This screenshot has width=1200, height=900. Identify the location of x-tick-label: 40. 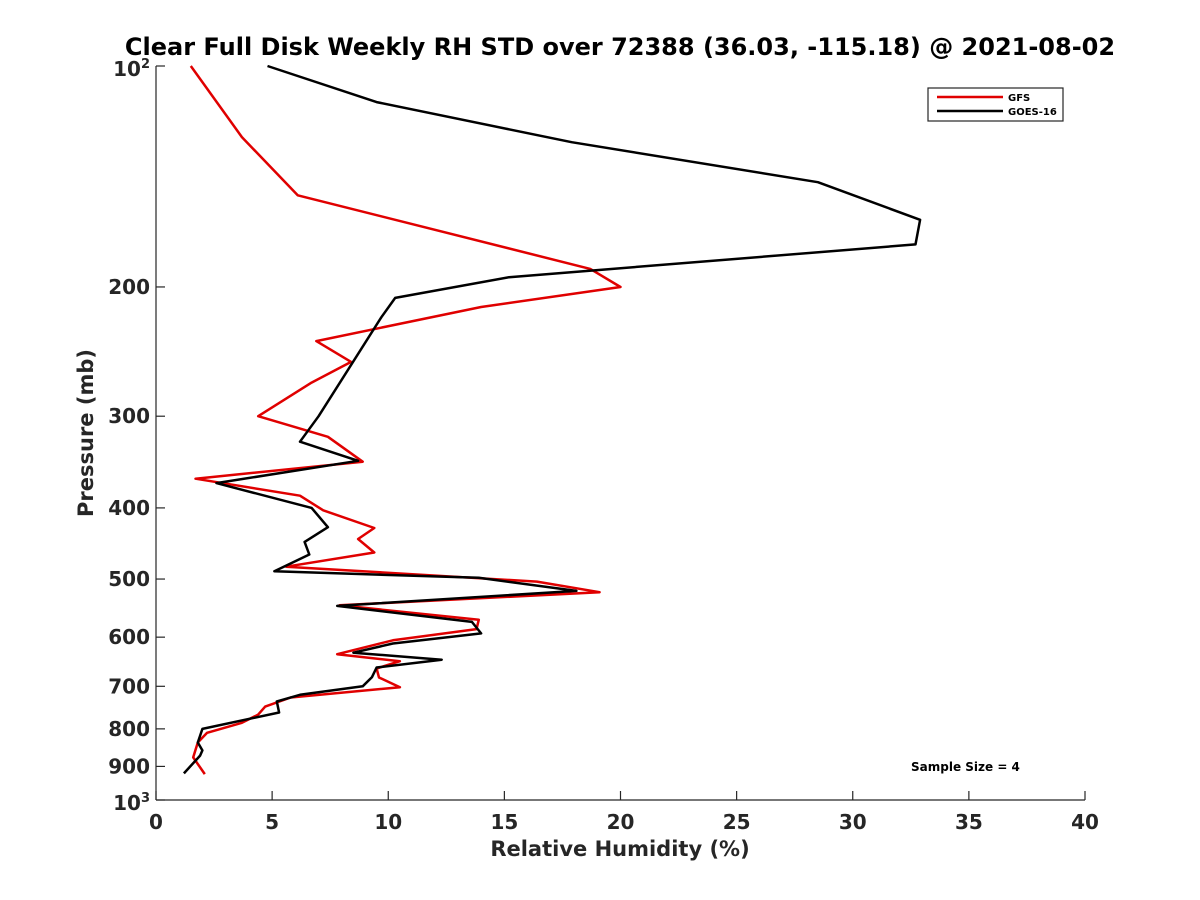
(1085, 822).